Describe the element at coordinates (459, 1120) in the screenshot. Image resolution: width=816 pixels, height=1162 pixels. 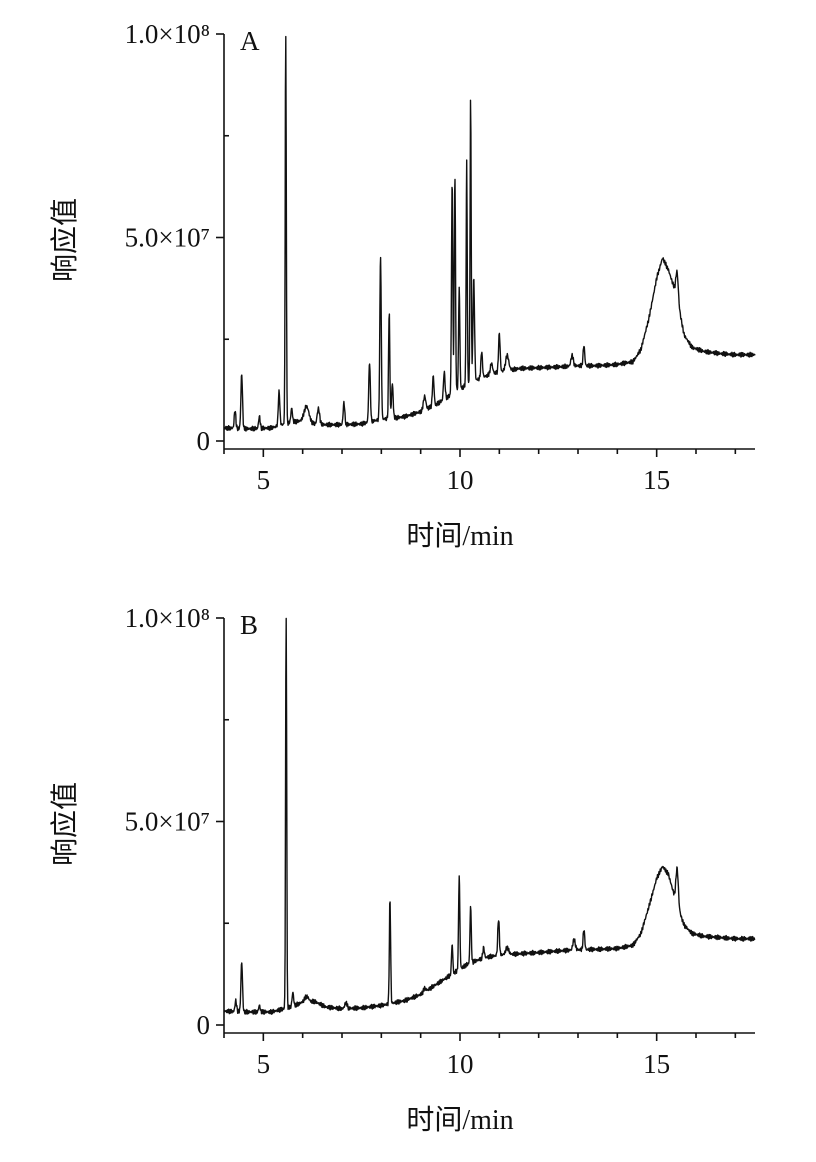
I see `x-axis-title-b: 时间/min` at that location.